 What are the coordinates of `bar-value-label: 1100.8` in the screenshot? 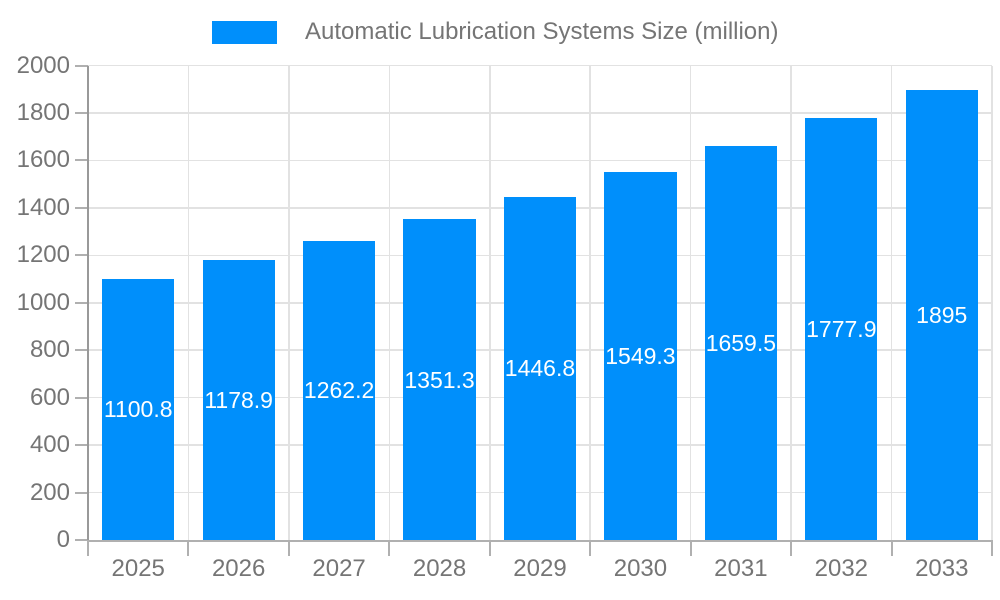 It's located at (138, 409).